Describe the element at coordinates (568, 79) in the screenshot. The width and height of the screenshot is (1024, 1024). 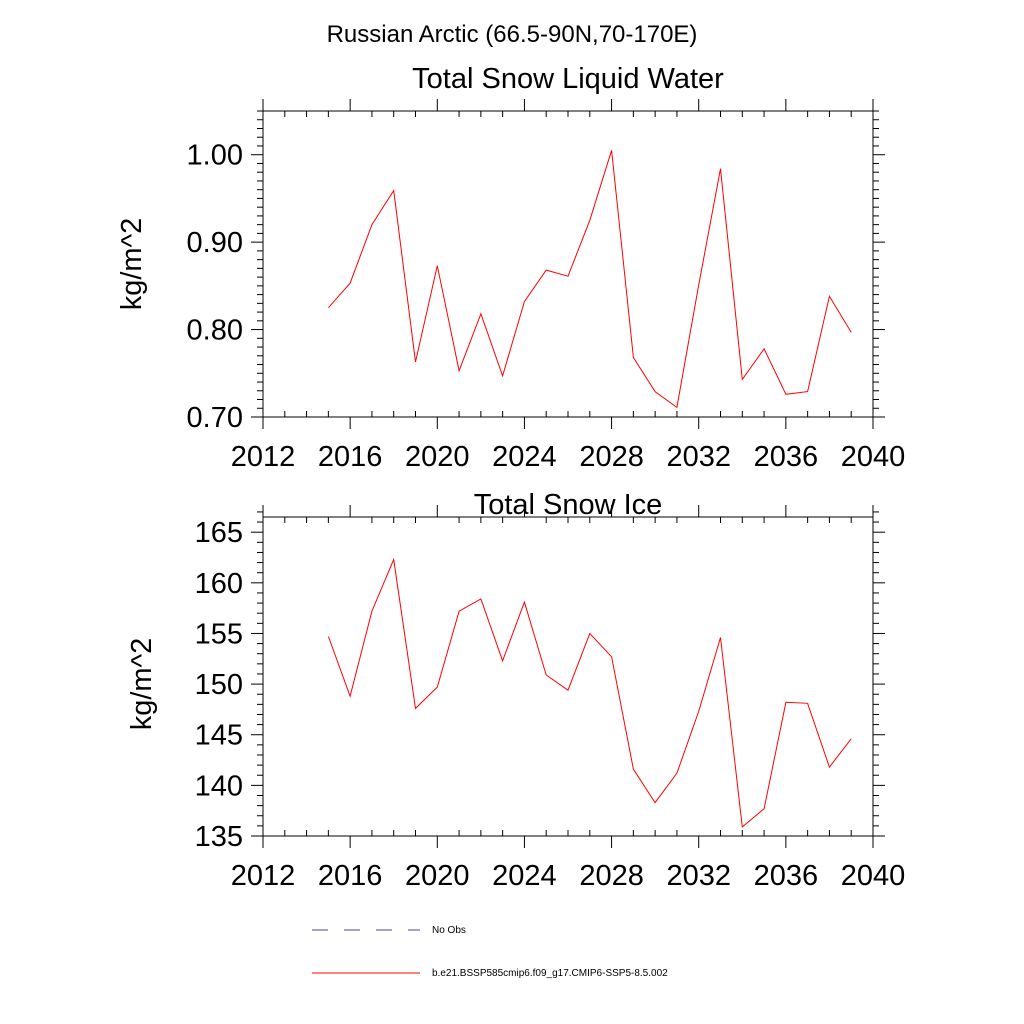
I see `chart-title: Total Snow Liquid Water` at that location.